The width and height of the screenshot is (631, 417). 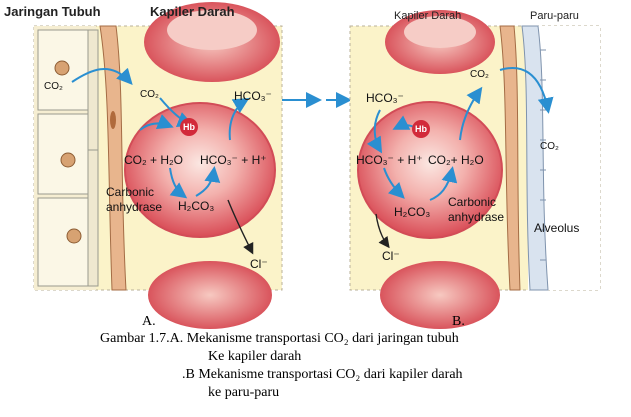 What do you see at coordinates (153, 160) in the screenshot?
I see `label-reaction-left-a: CO₂ + H₂O` at bounding box center [153, 160].